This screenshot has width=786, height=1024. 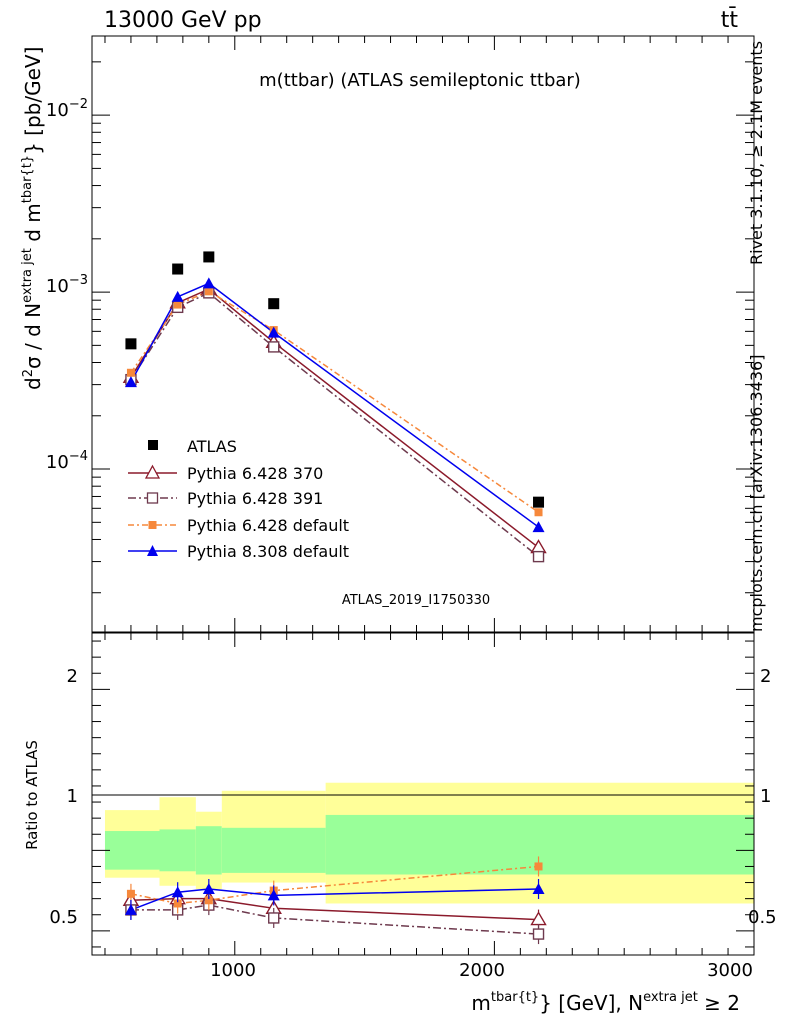 I want to click on header-beam-label: 13000 GeV pp, so click(x=183, y=20).